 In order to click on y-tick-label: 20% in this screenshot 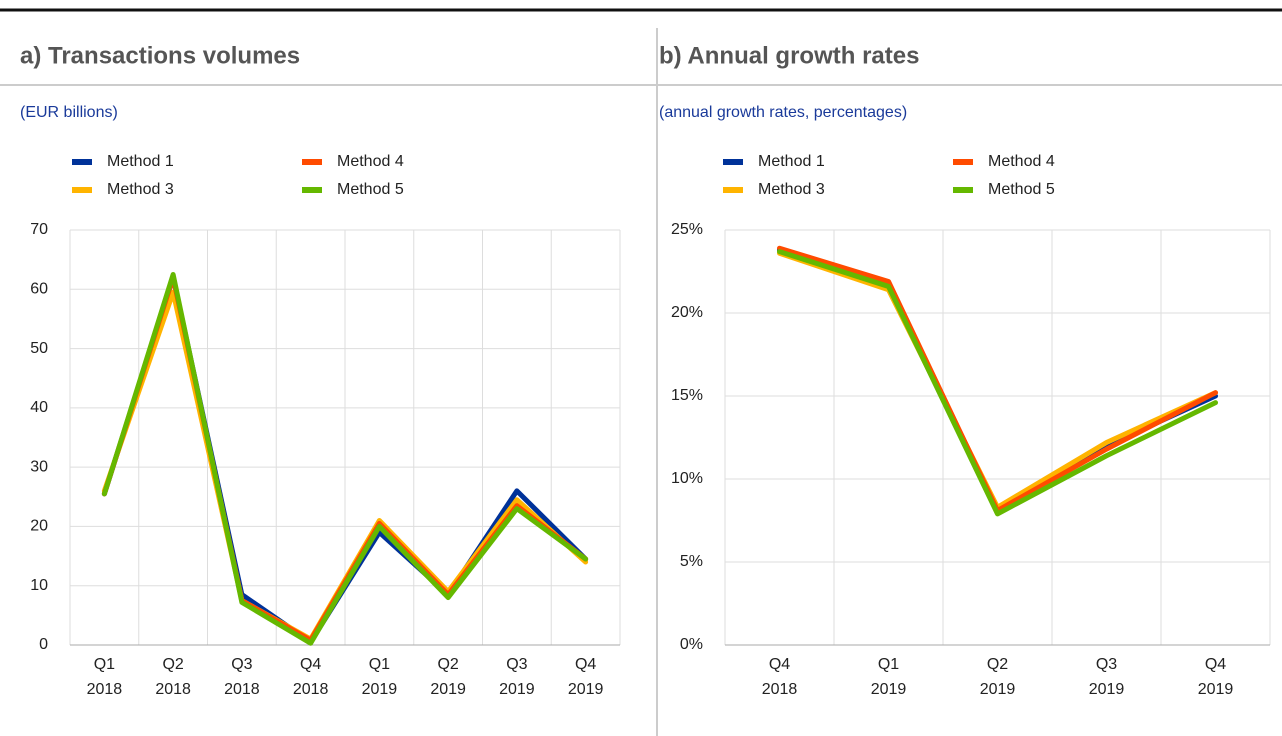, I will do `click(687, 312)`.